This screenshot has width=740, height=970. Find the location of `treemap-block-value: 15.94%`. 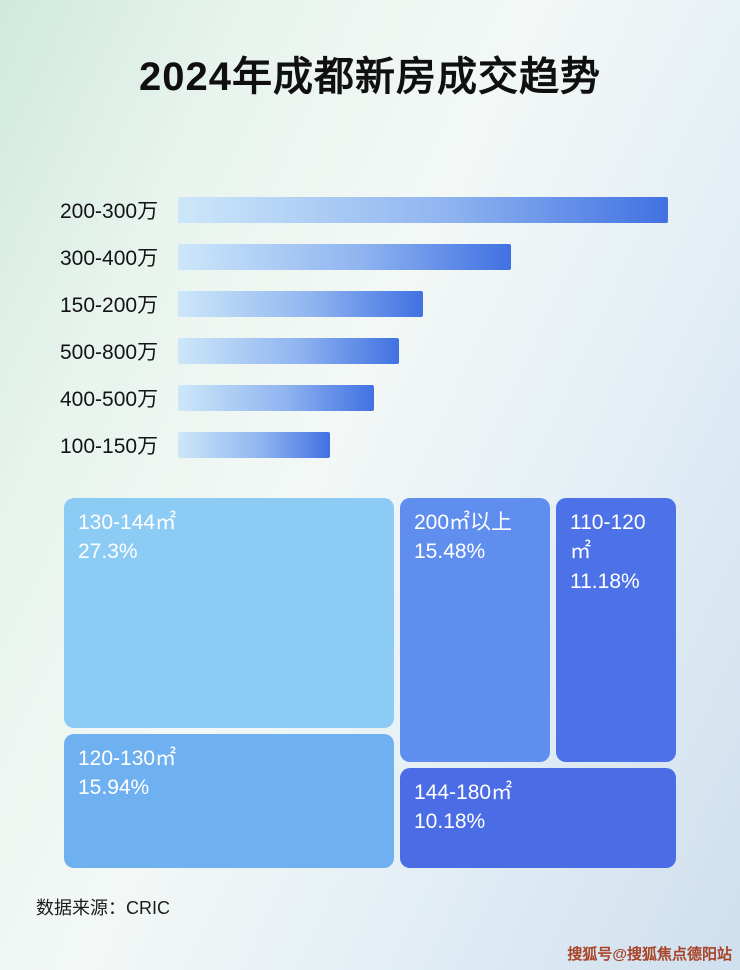

treemap-block-value: 15.94% is located at coordinates (114, 788).